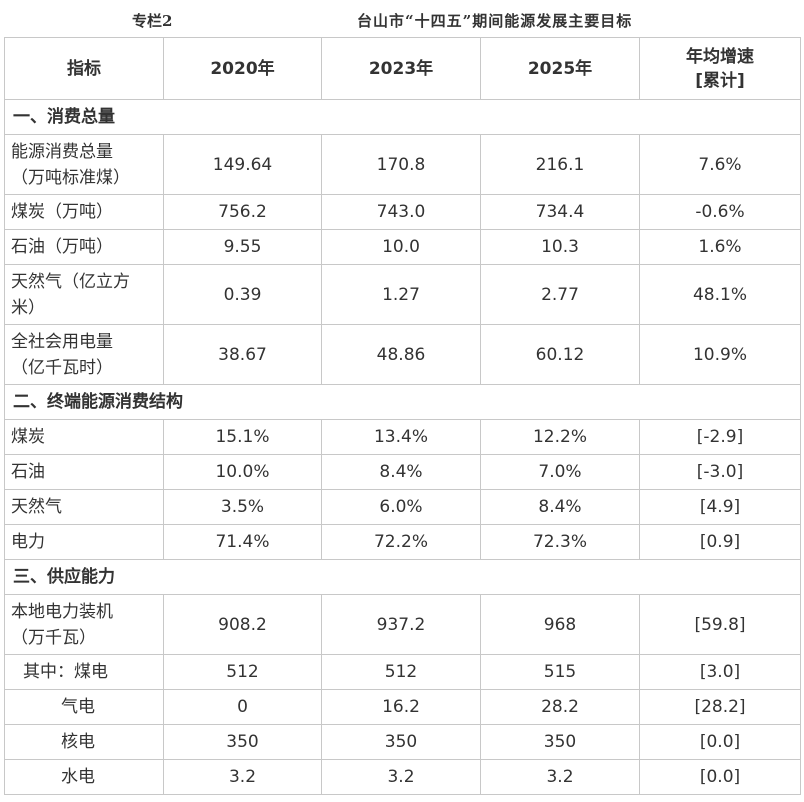 This screenshot has width=804, height=802. I want to click on value-2020: 149.64, so click(242, 164).